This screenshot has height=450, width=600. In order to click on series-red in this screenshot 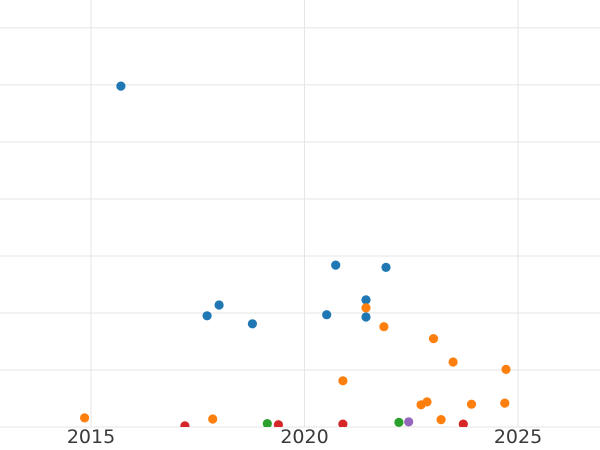, I will do `click(324, 423)`.